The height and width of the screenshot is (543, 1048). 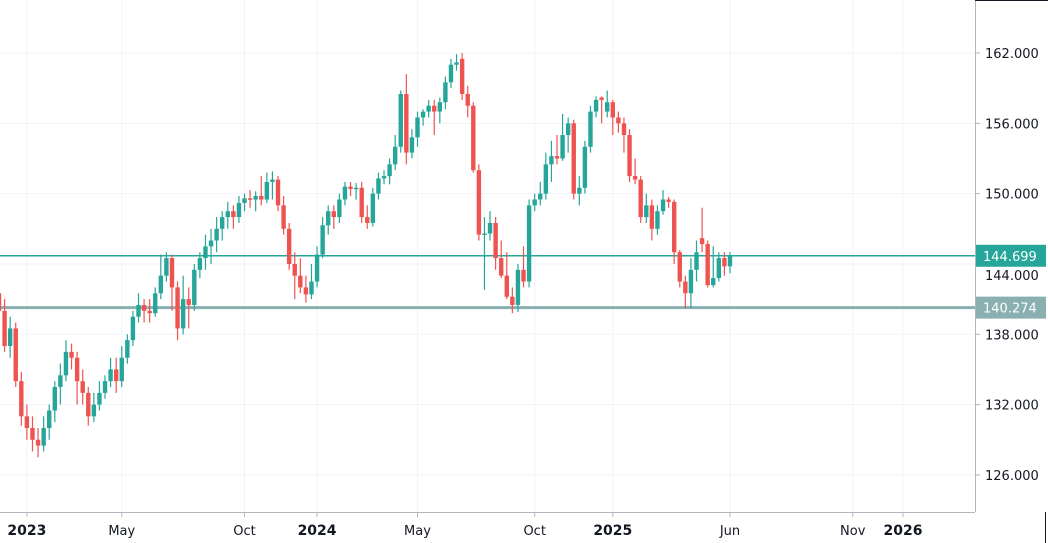 What do you see at coordinates (612, 531) in the screenshot?
I see `time-tick-label: 2025` at bounding box center [612, 531].